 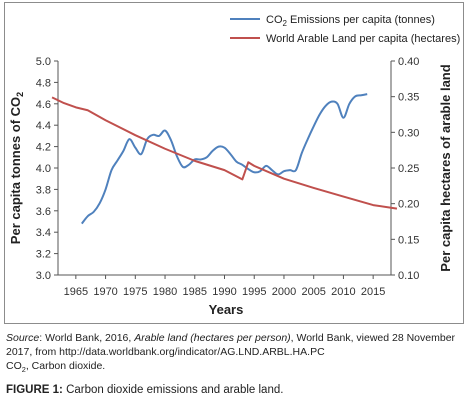 What do you see at coordinates (408, 205) in the screenshot?
I see `y-tick-label-right: 0.20` at bounding box center [408, 205].